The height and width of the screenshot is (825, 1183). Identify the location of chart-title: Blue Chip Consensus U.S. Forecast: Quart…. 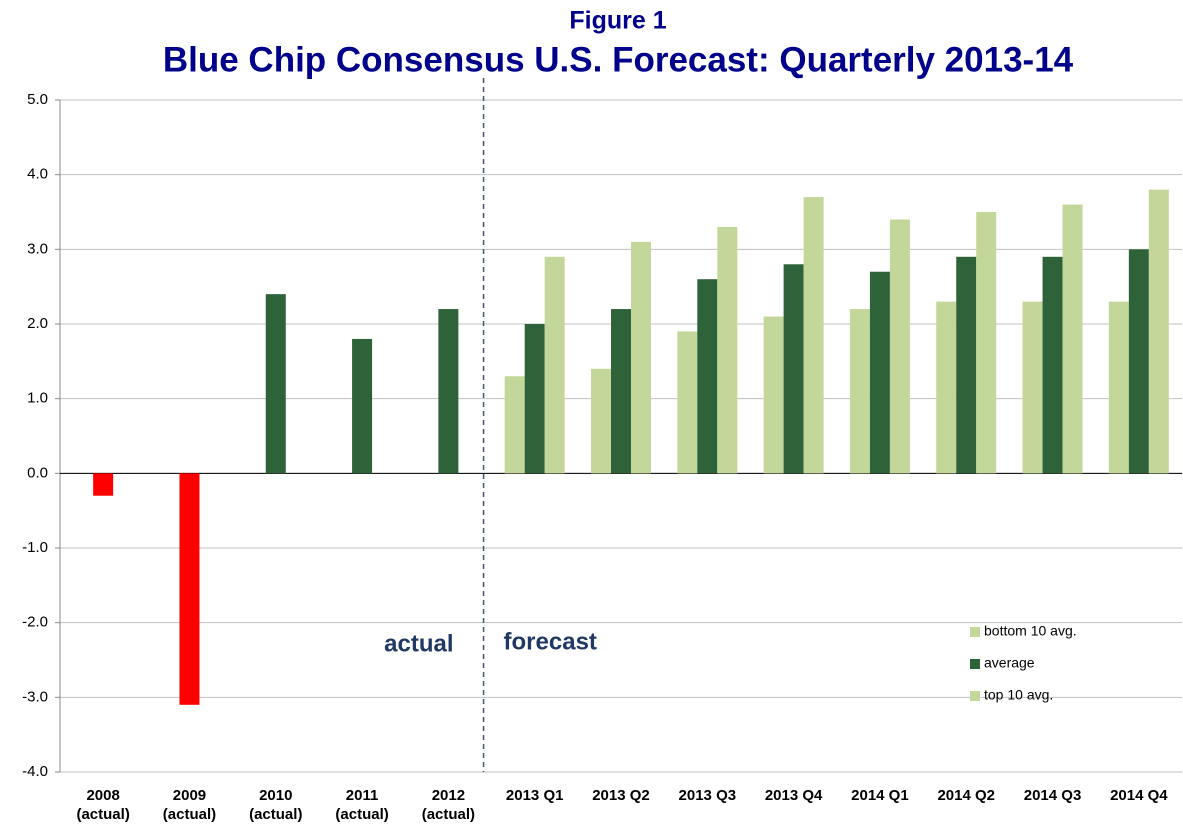
(618, 59).